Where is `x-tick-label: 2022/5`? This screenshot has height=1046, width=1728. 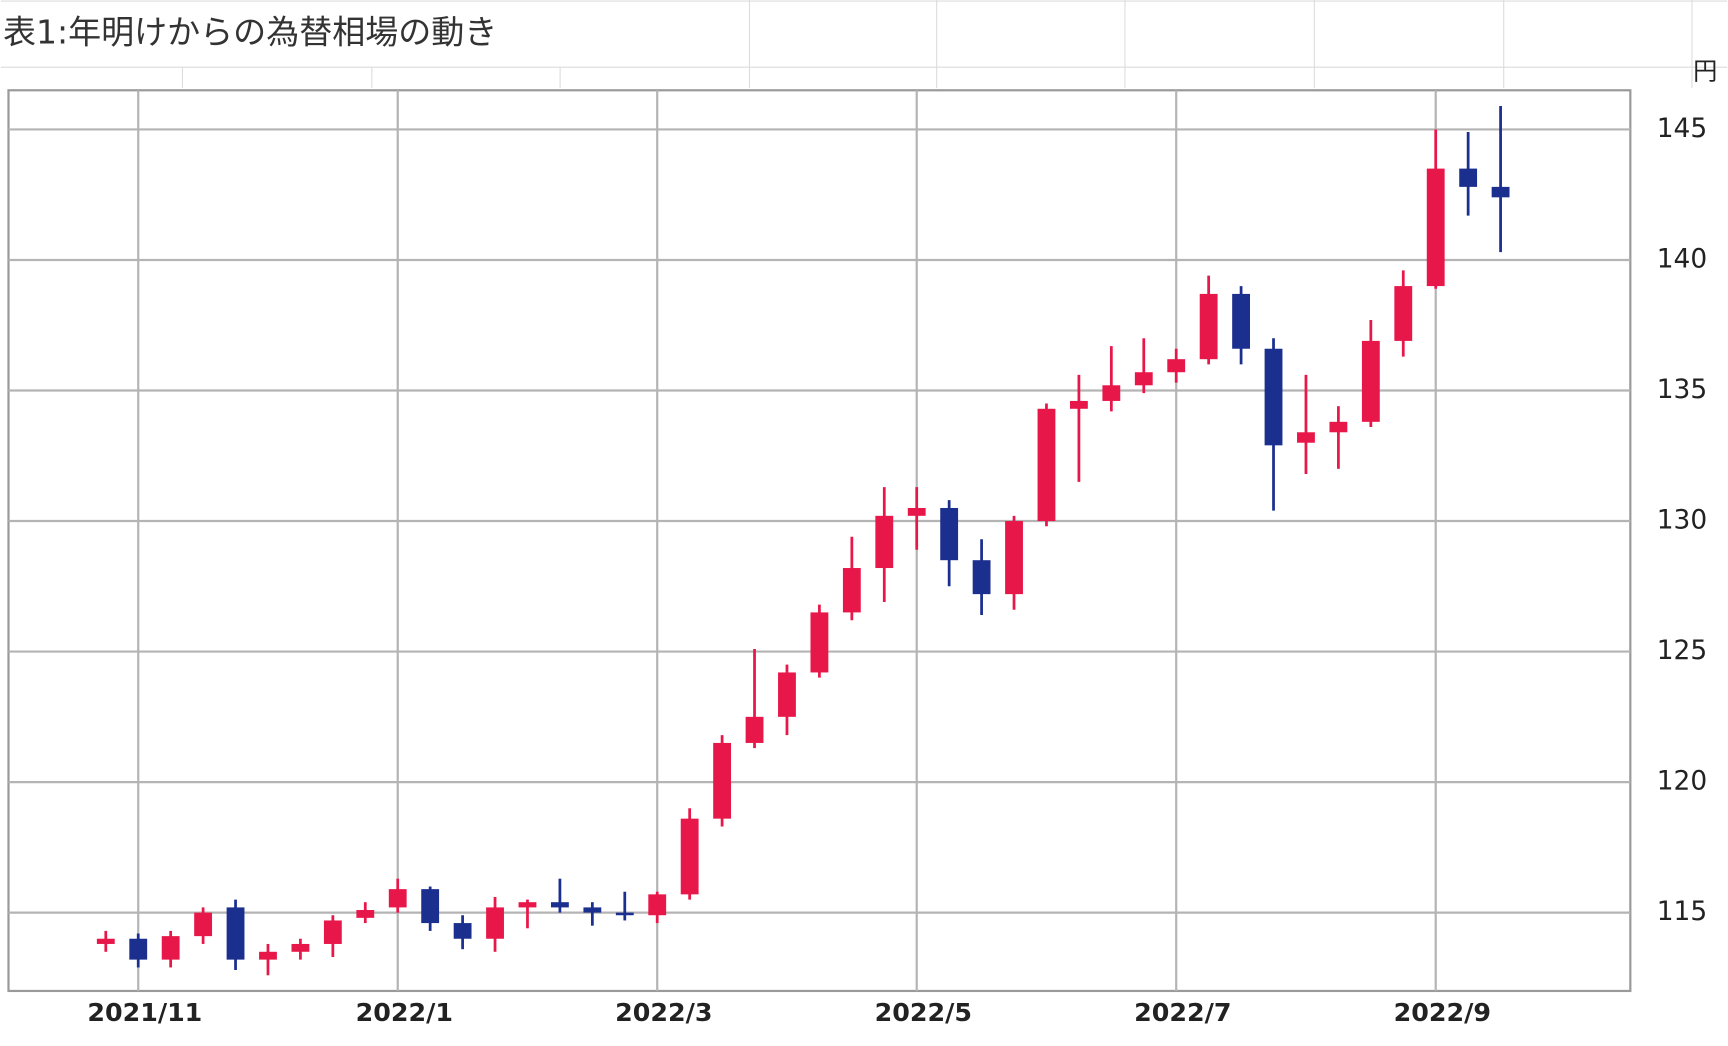
x-tick-label: 2022/5 is located at coordinates (923, 1012).